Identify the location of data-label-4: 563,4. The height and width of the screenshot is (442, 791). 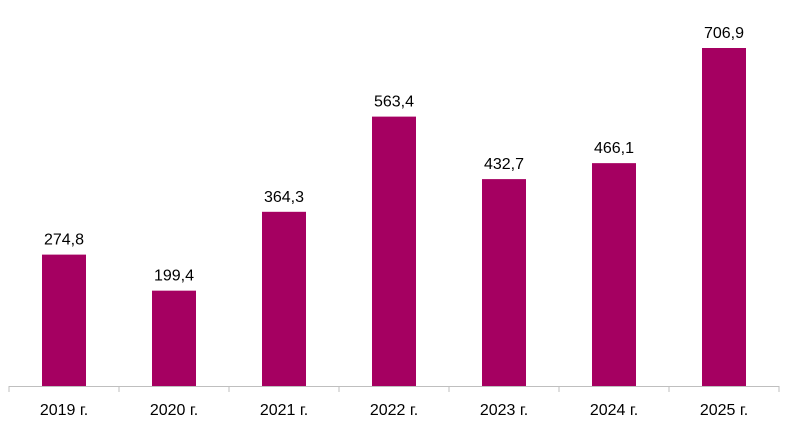
(394, 102).